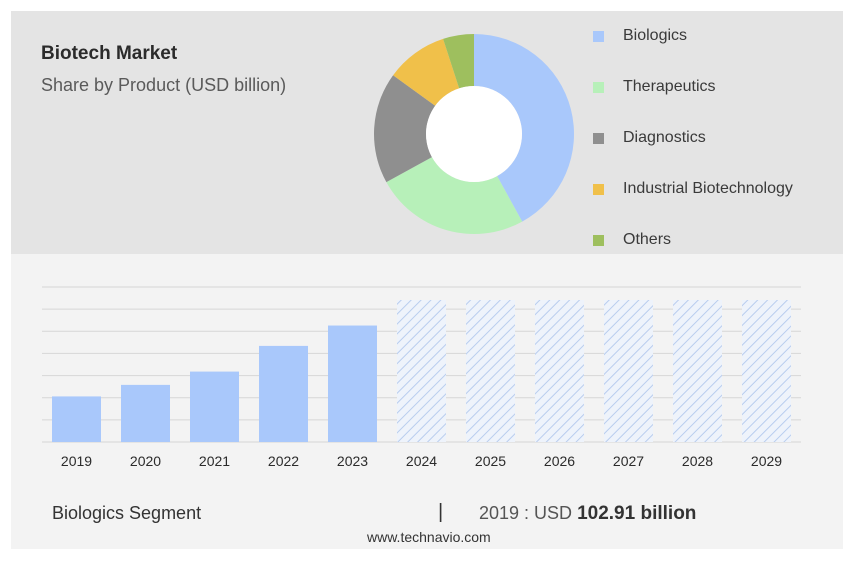 The image size is (858, 561). Describe the element at coordinates (766, 461) in the screenshot. I see `x-tick-label: 2029` at that location.